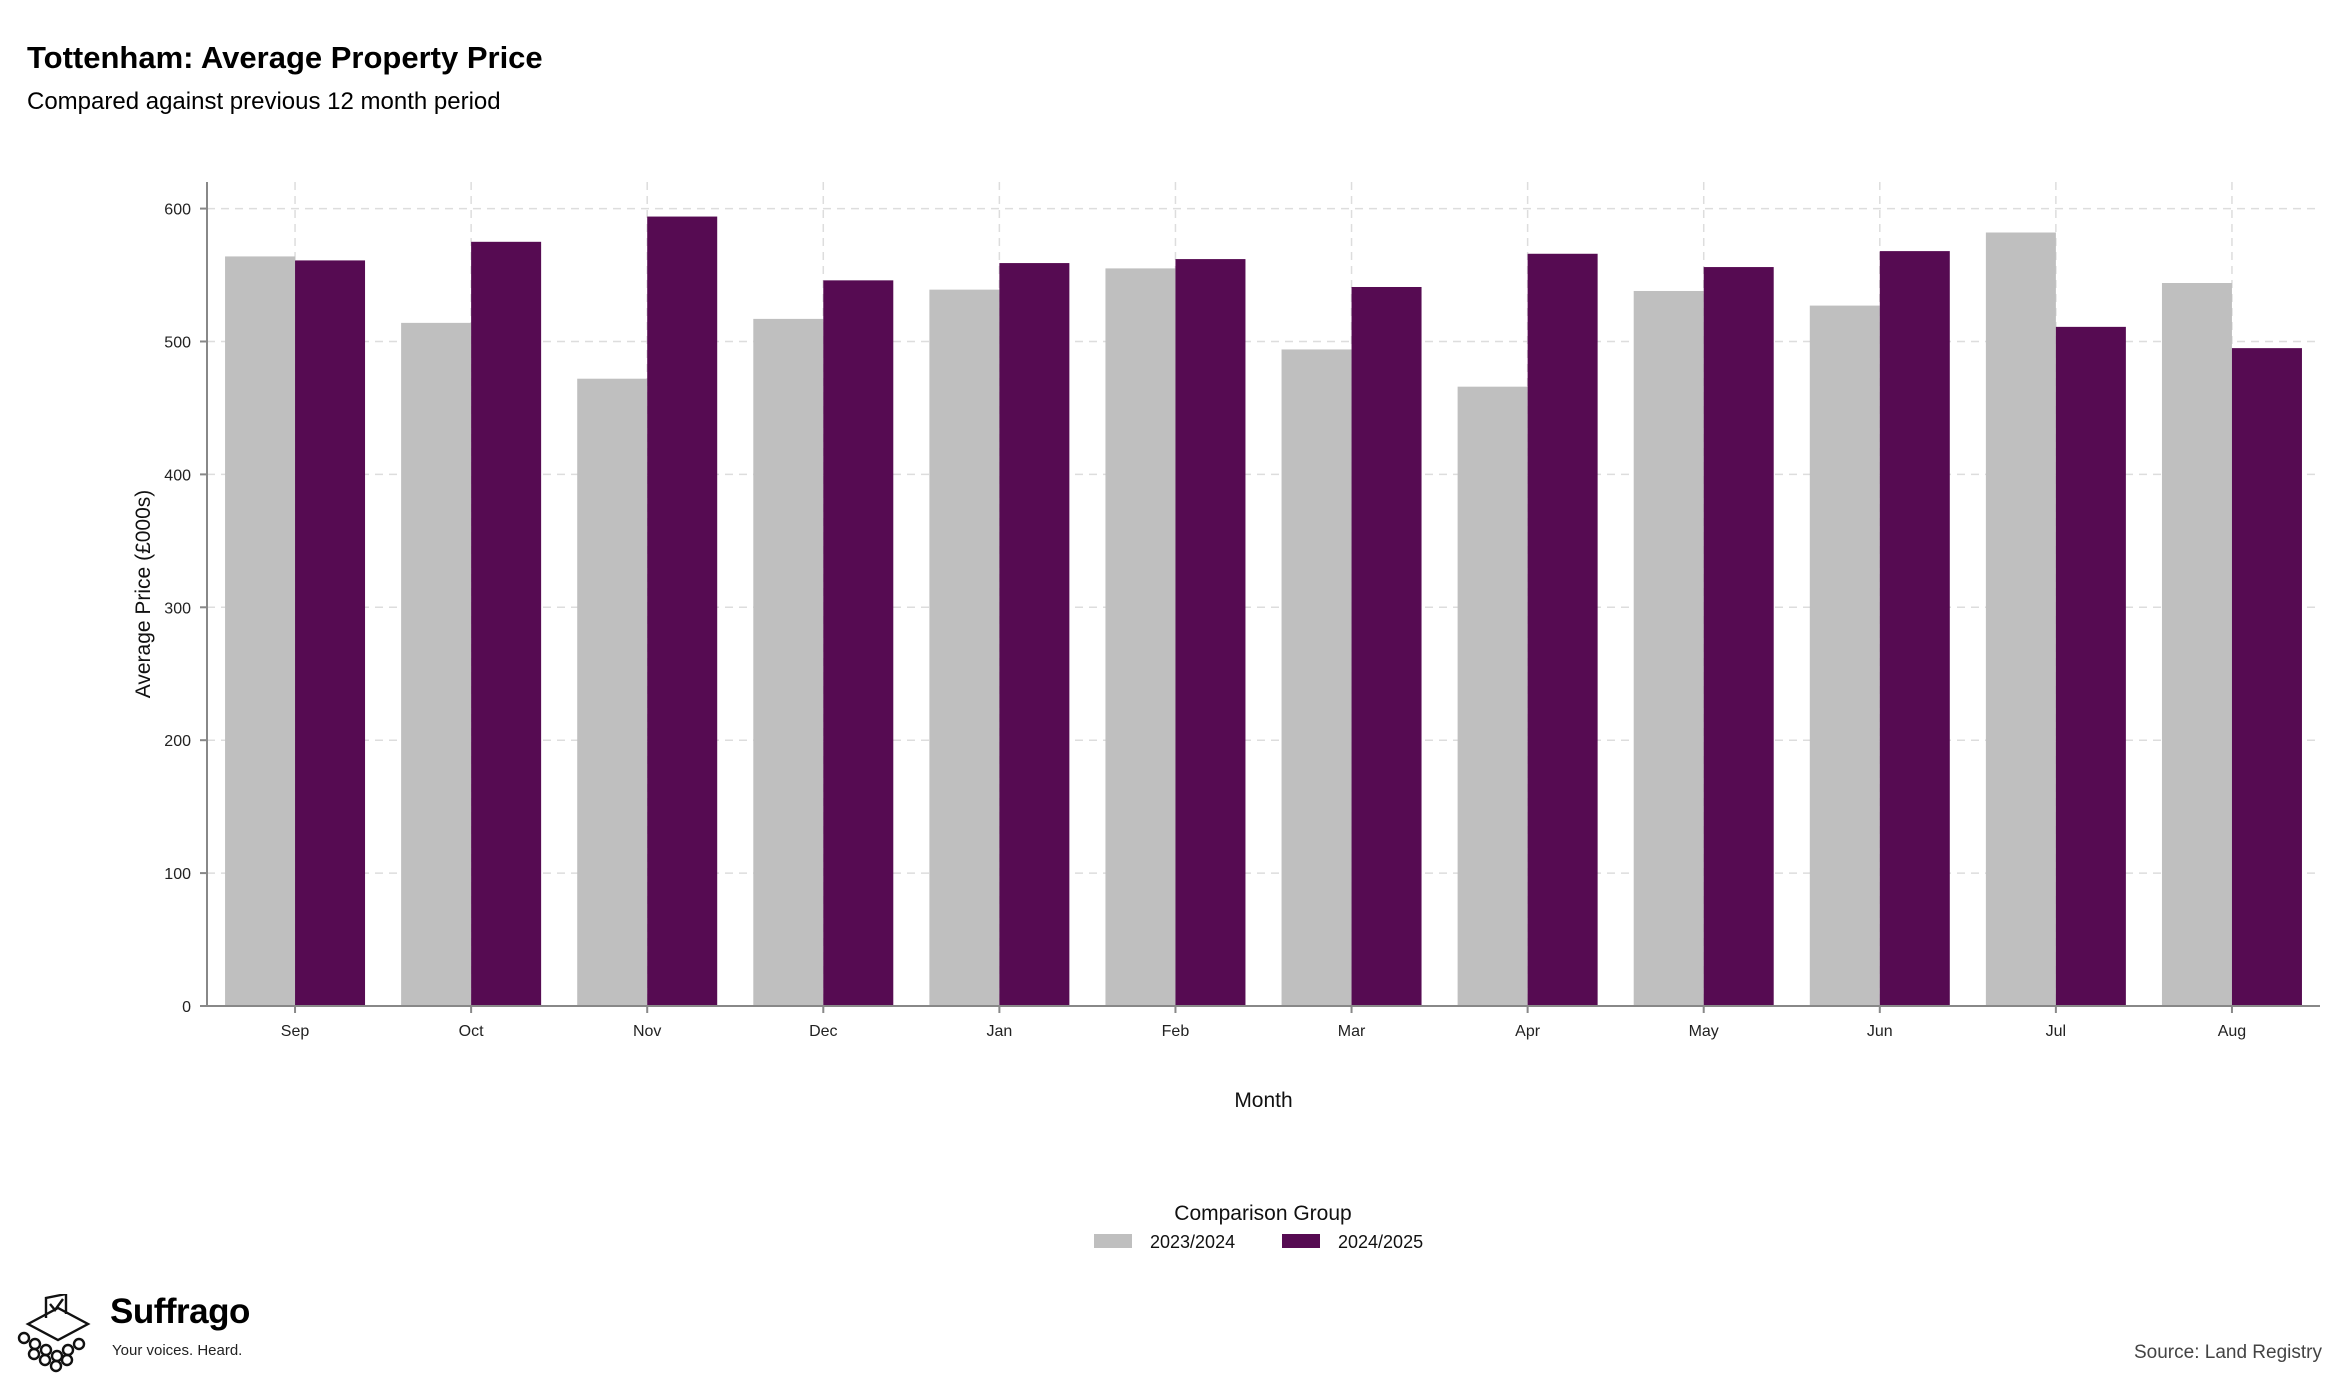 This screenshot has height=1388, width=2334. Describe the element at coordinates (1704, 1031) in the screenshot. I see `x-tick-label: May` at that location.